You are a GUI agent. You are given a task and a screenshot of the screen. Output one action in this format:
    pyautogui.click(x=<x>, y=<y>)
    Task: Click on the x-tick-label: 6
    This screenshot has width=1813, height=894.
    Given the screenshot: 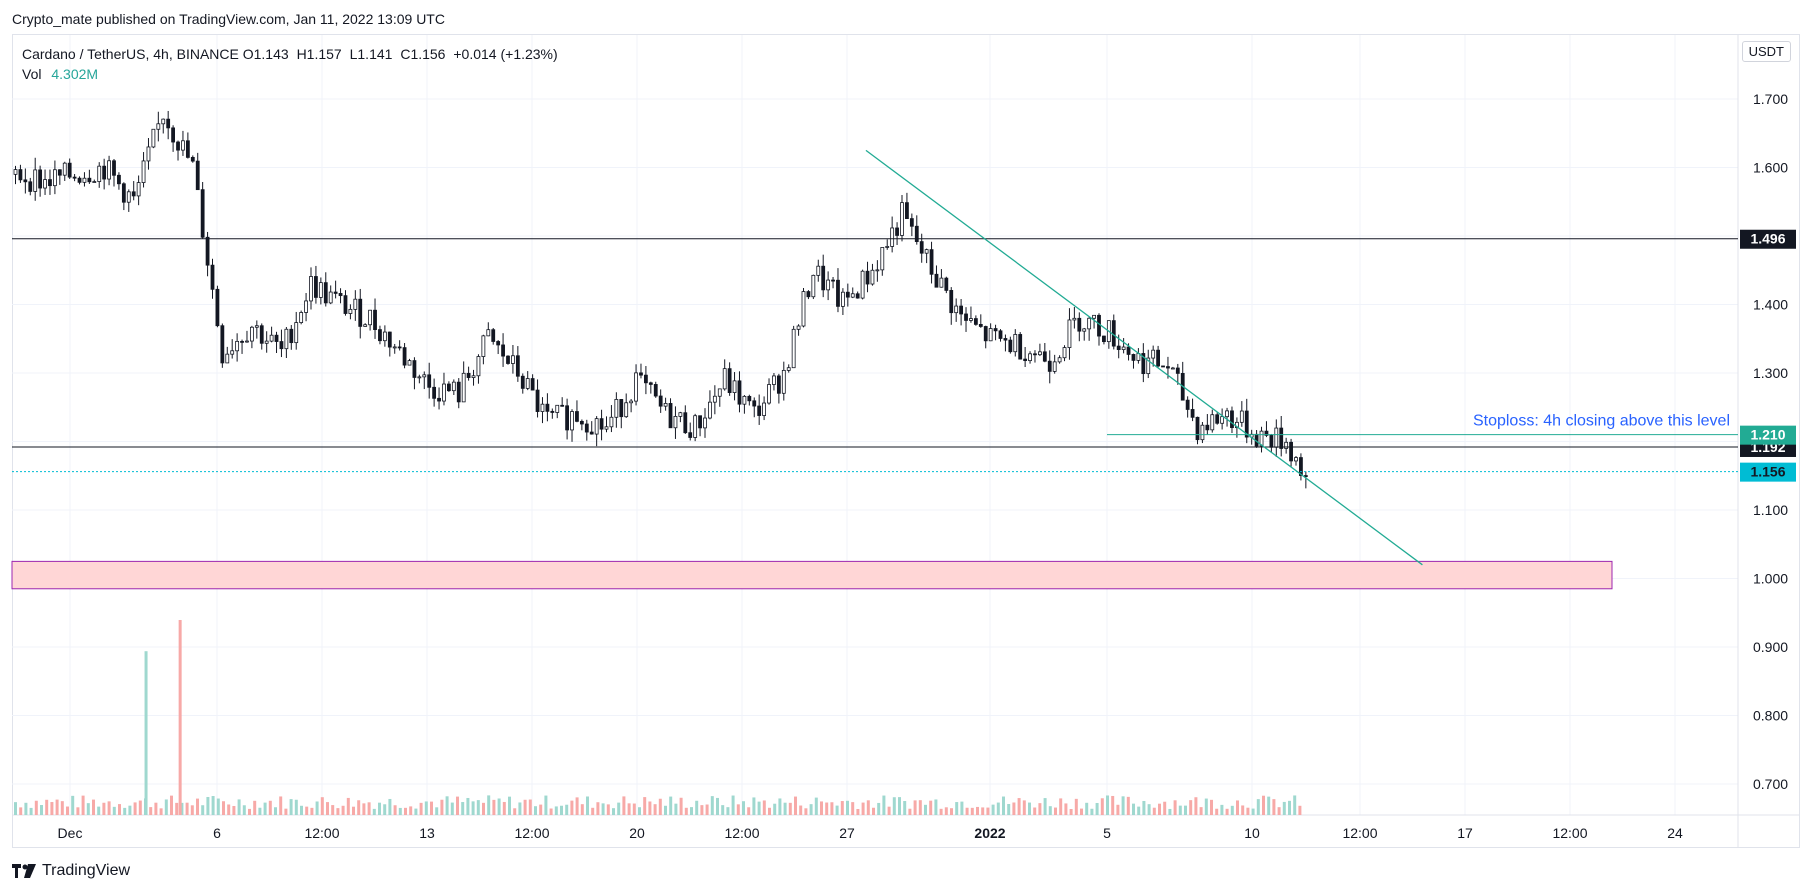 What is the action you would take?
    pyautogui.click(x=217, y=833)
    